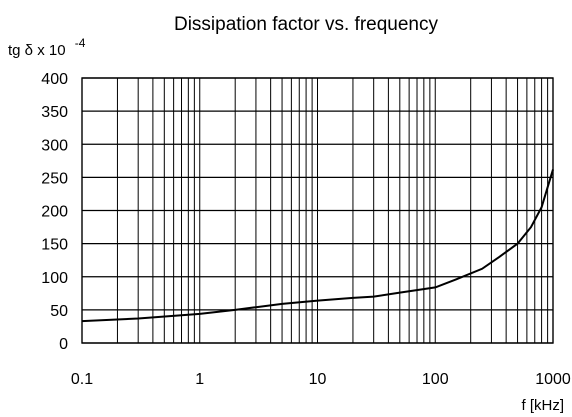 Image resolution: width=572 pixels, height=417 pixels. Describe the element at coordinates (54, 112) in the screenshot. I see `y-tick-label: 350` at that location.